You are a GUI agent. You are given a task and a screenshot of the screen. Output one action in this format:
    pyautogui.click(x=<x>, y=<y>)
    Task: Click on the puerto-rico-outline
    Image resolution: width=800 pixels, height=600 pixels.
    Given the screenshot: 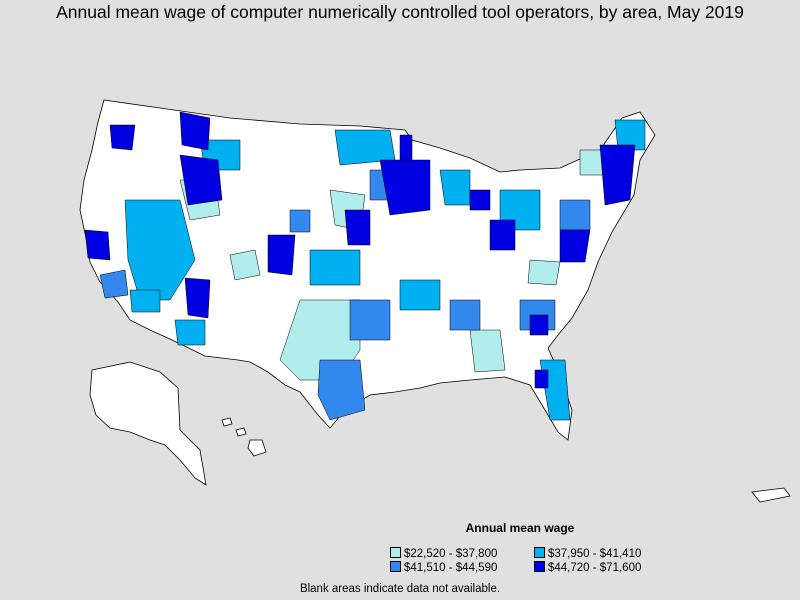 What is the action you would take?
    pyautogui.click(x=771, y=495)
    